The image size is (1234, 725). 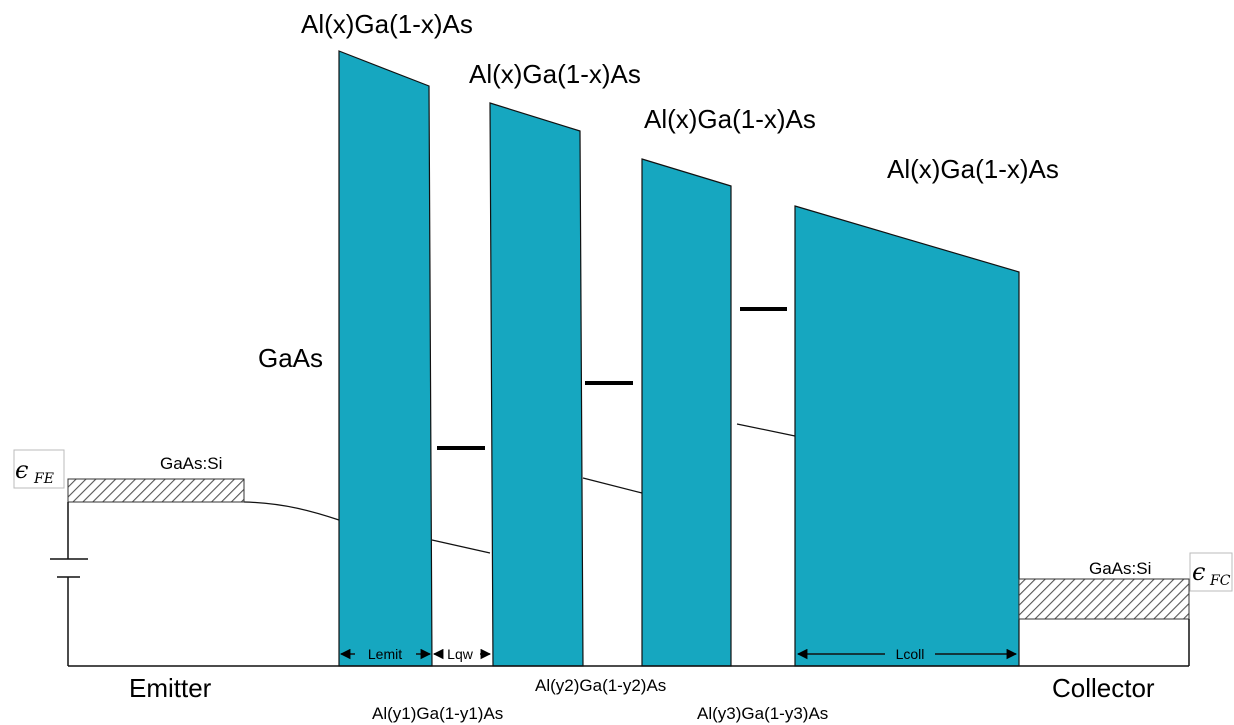 I want to click on gaas-label: GaAs, so click(x=290, y=358).